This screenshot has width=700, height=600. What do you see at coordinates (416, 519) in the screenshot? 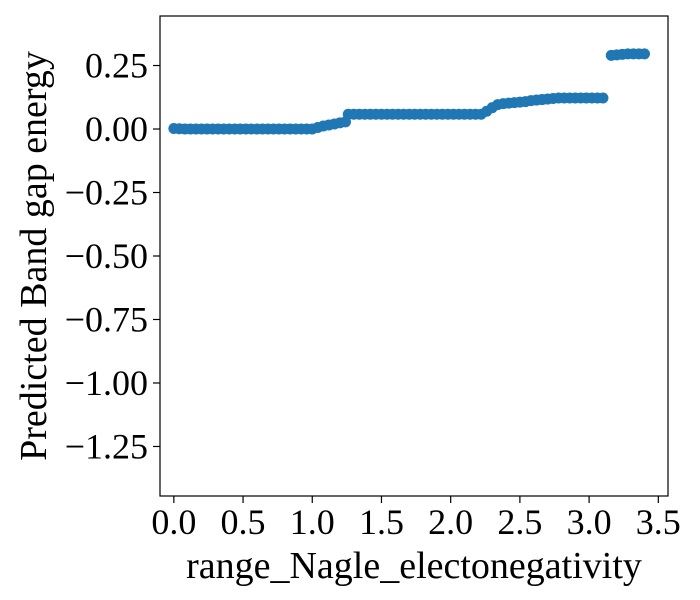
I see `x-axis-ticks: 0.0 0.5 1.0 1.5 2.0 2.5 3.0 3.5` at bounding box center [416, 519].